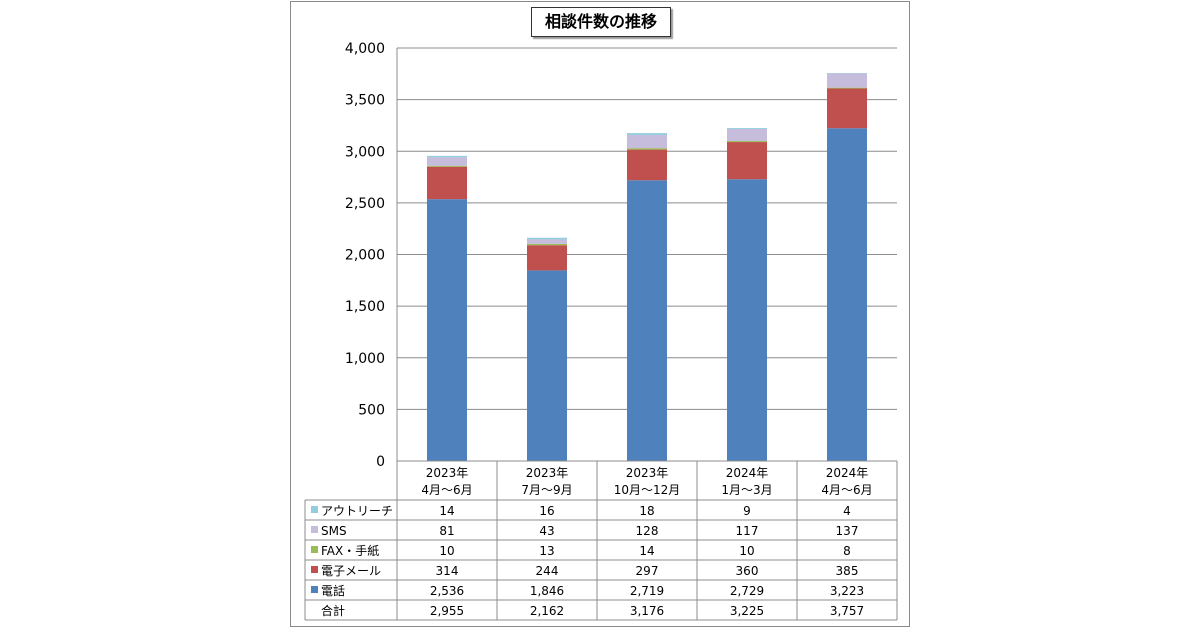  I want to click on data-label: 2,719, so click(647, 591).